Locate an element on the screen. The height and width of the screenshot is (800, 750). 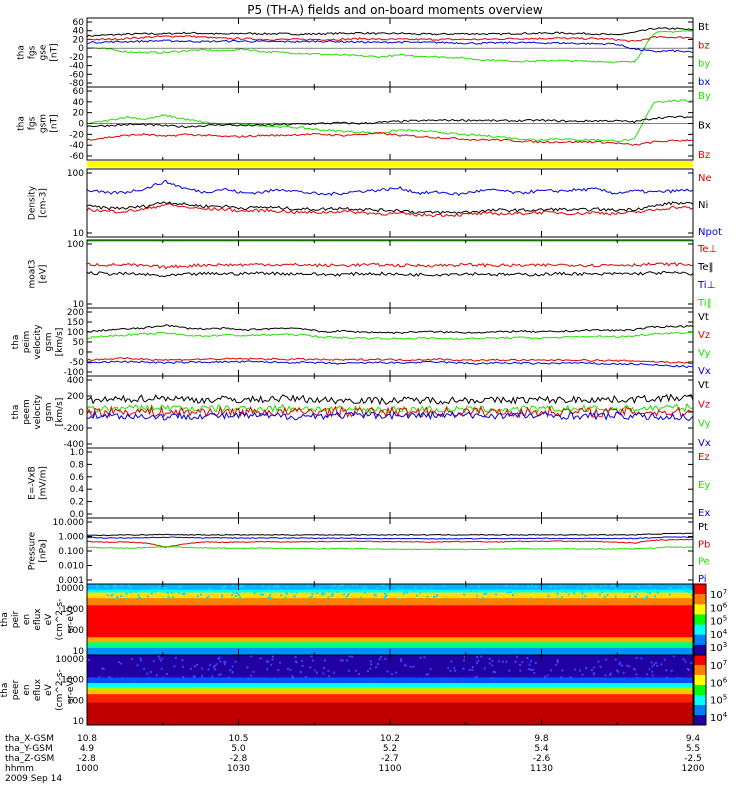
y-tick-label: 0.4 is located at coordinates (77, 490).